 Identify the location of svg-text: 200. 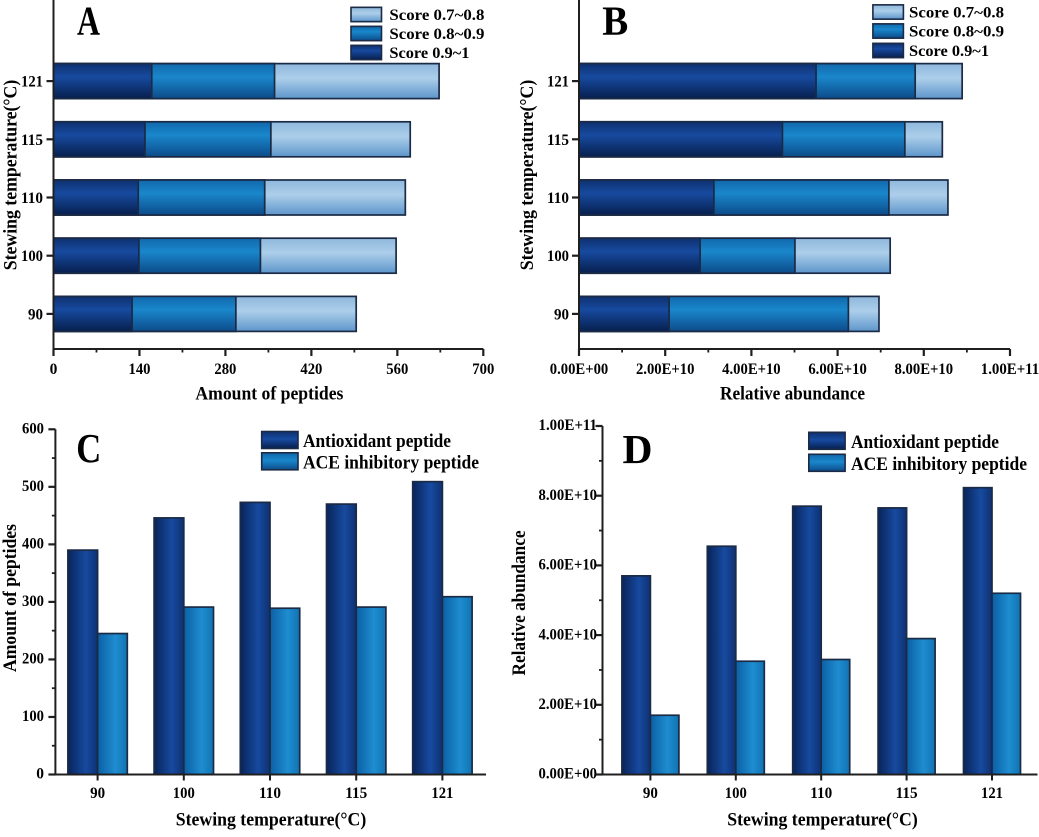
(33, 659).